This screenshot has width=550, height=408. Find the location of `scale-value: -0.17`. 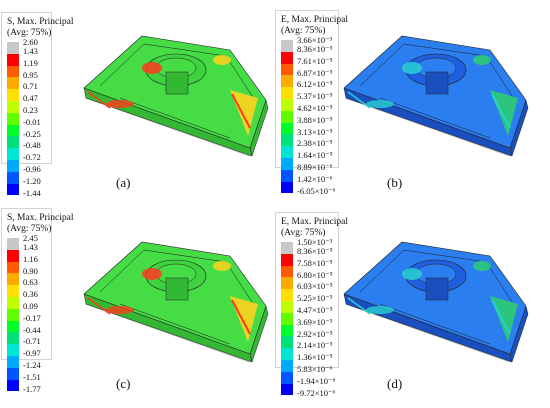

scale-value: -0.17 is located at coordinates (32, 317).